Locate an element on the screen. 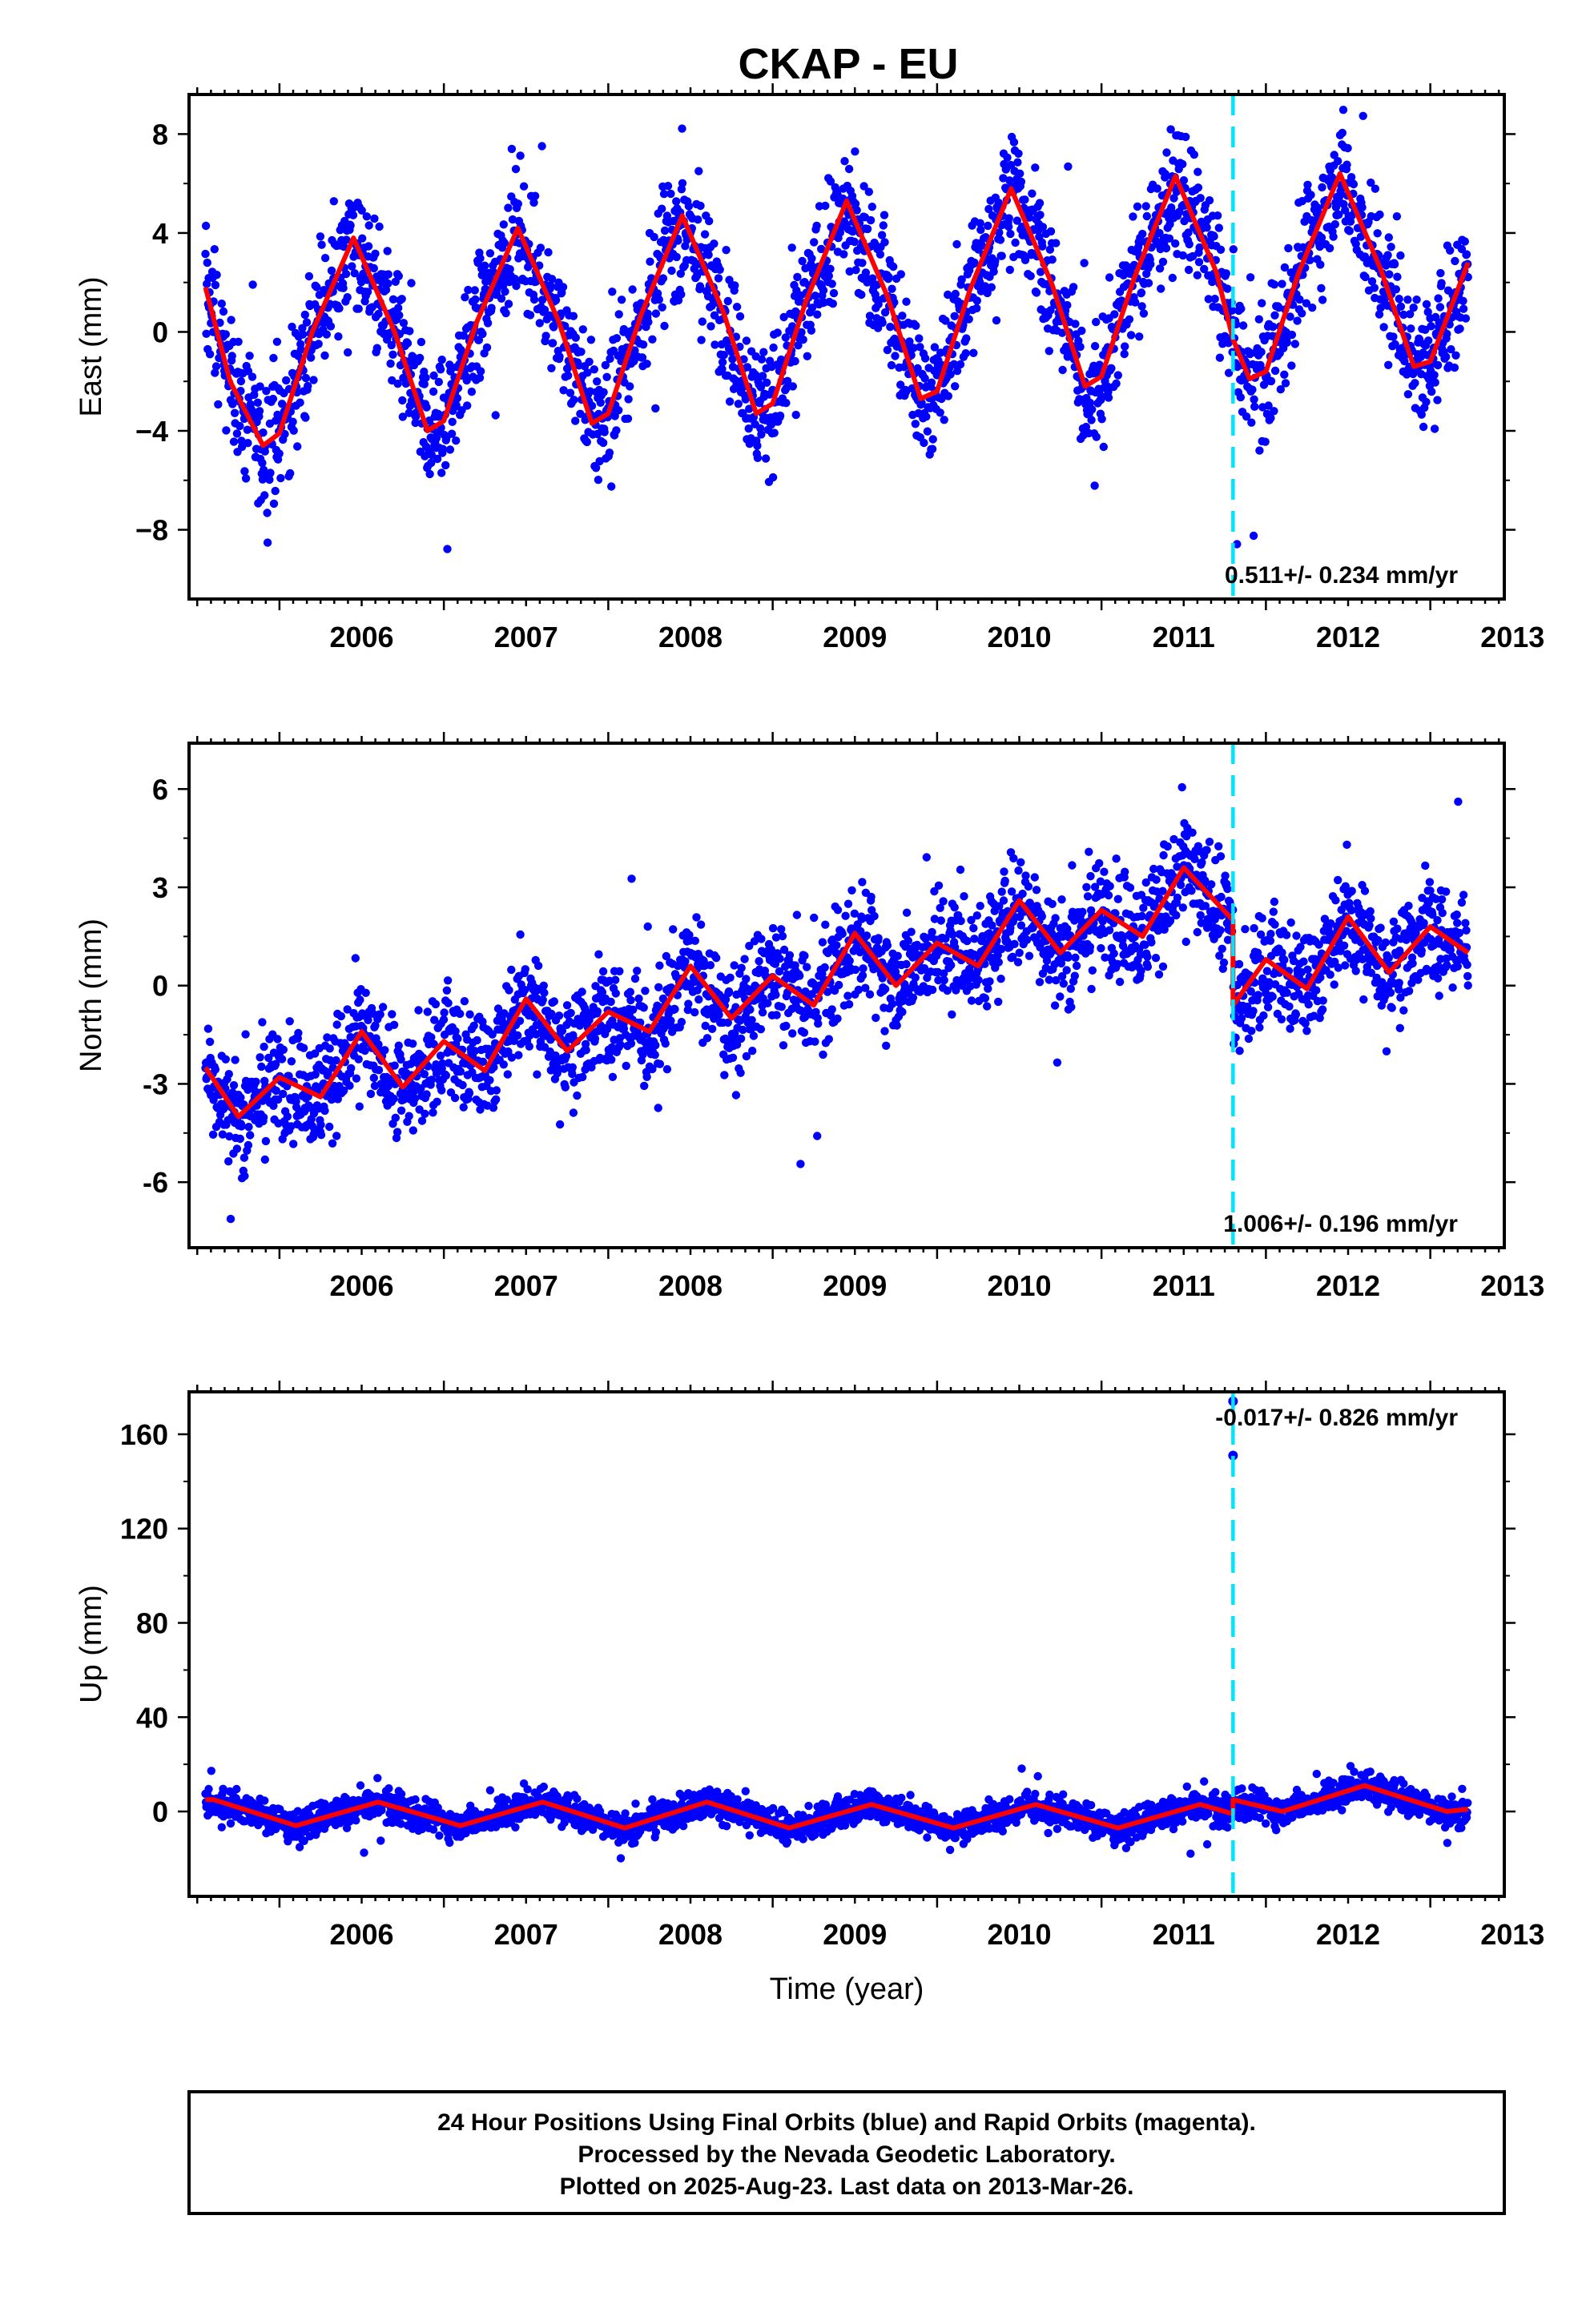  x-tick-label: 2007 is located at coordinates (526, 637).